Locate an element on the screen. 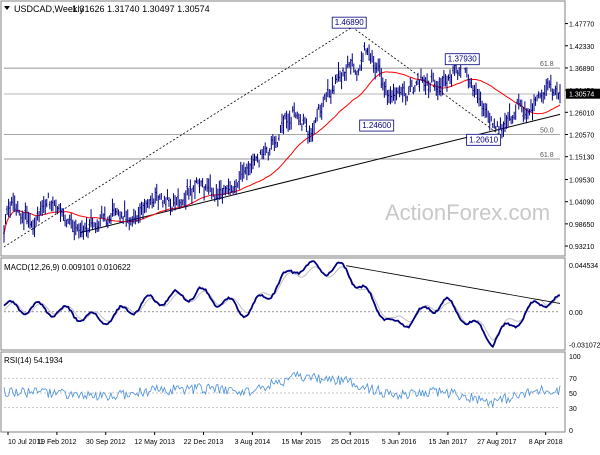 The height and width of the screenshot is (455, 600). y-tick-label: 1.20570 is located at coordinates (581, 135).